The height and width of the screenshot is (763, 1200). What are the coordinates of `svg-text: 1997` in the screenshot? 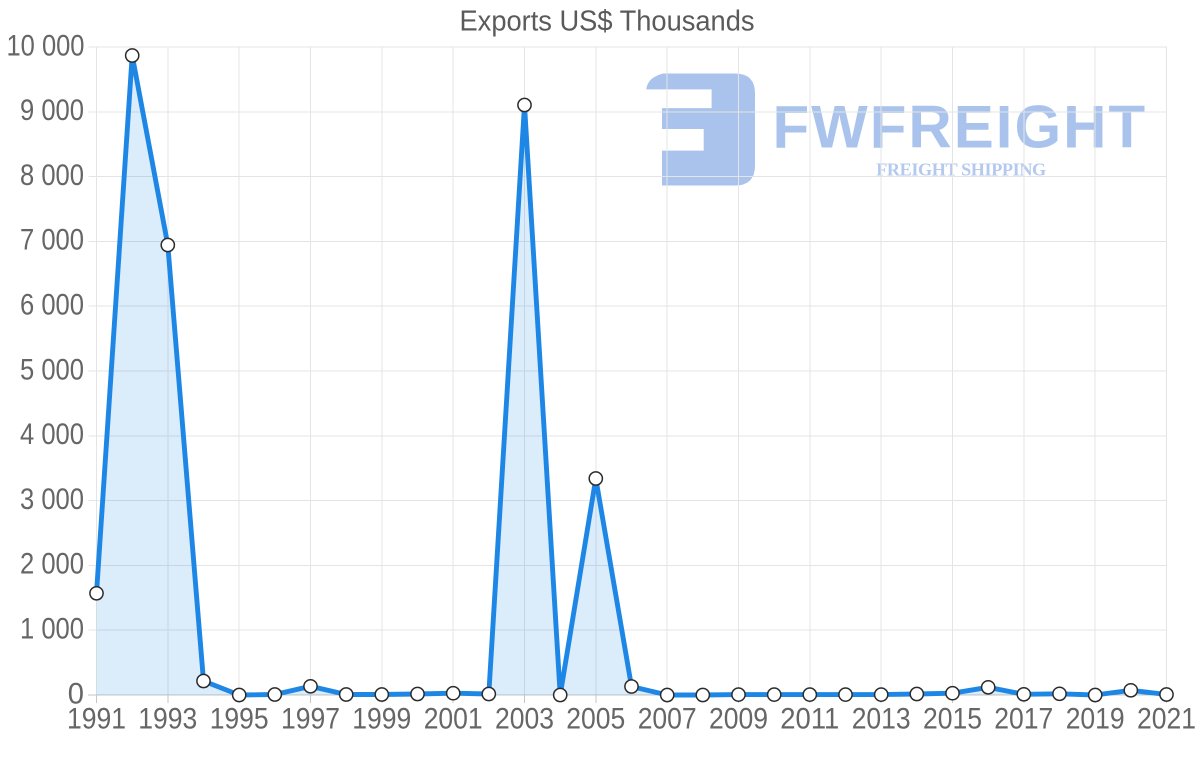 It's located at (310, 719).